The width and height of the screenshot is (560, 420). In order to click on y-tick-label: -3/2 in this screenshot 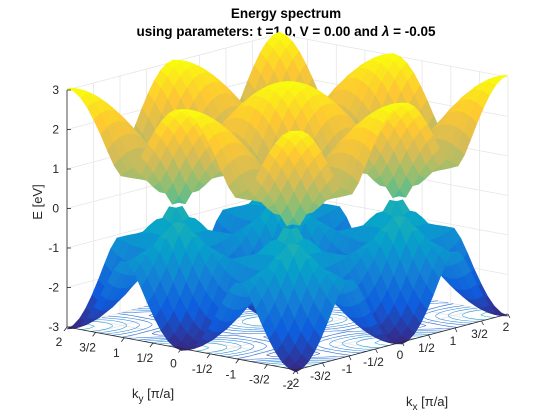, I will do `click(259, 380)`.